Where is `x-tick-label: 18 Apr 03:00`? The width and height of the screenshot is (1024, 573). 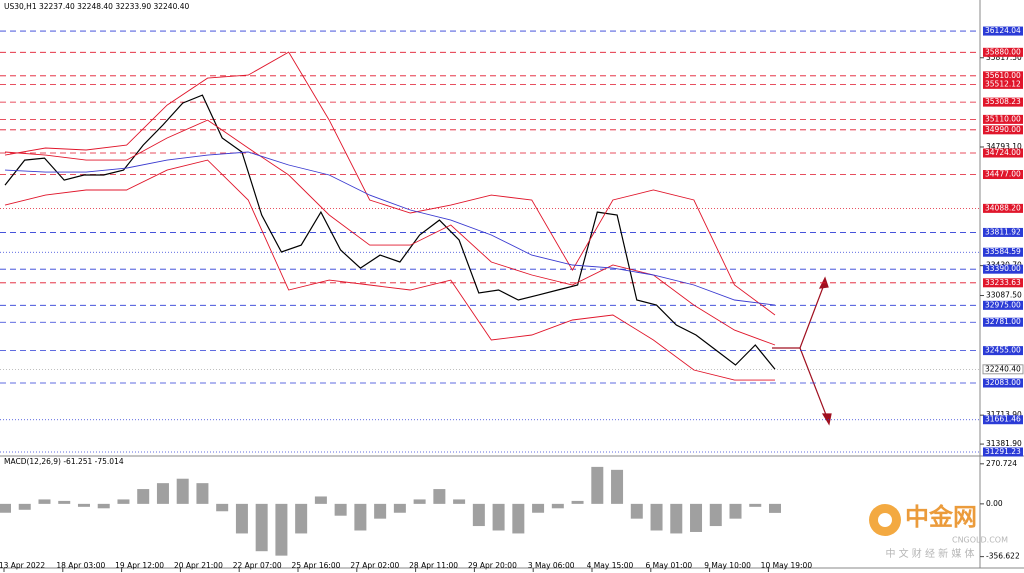
x-tick-label: 18 Apr 03:00 is located at coordinates (80, 565).